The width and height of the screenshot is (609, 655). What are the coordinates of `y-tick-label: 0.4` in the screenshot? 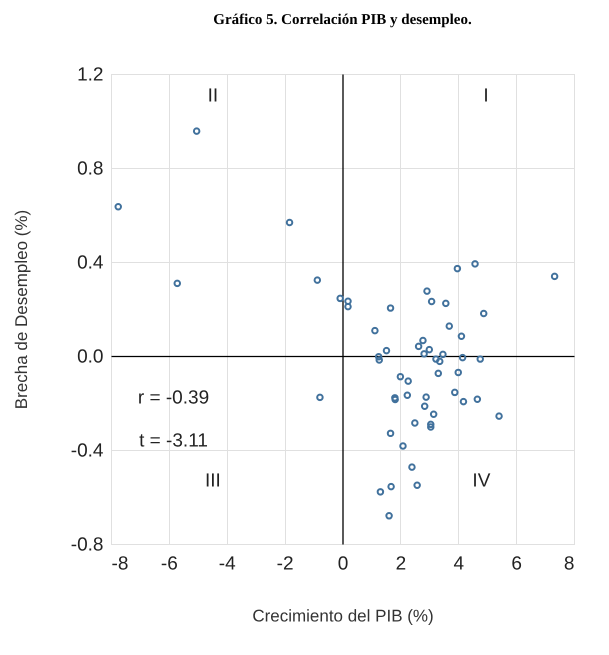 It's located at (90, 263).